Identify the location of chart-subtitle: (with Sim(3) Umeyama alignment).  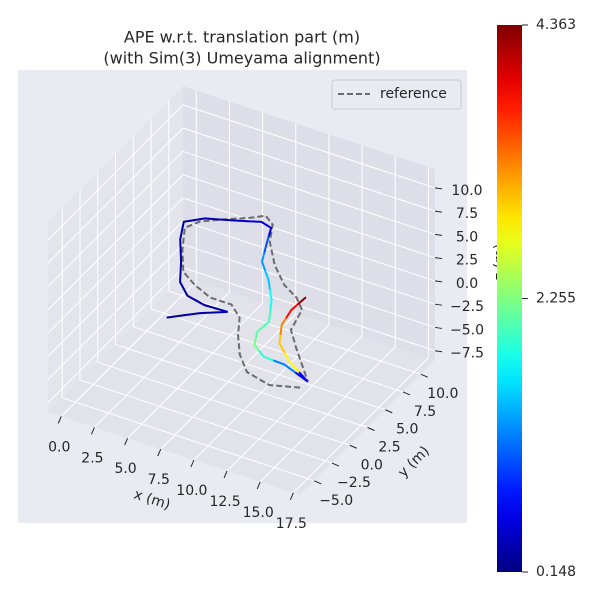
(241, 58).